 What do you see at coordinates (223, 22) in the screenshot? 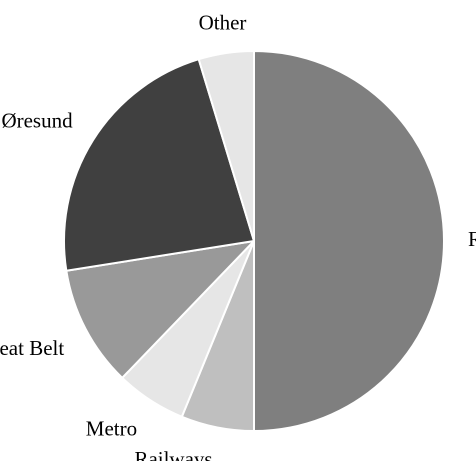
I see `pie-label-other: Other` at bounding box center [223, 22].